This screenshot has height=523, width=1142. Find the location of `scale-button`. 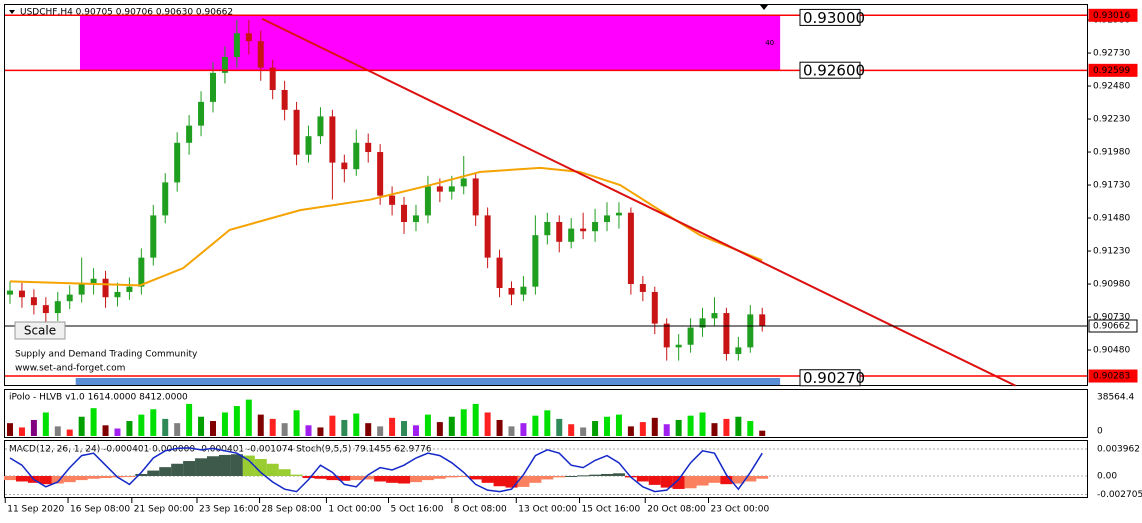

scale-button is located at coordinates (40, 330).